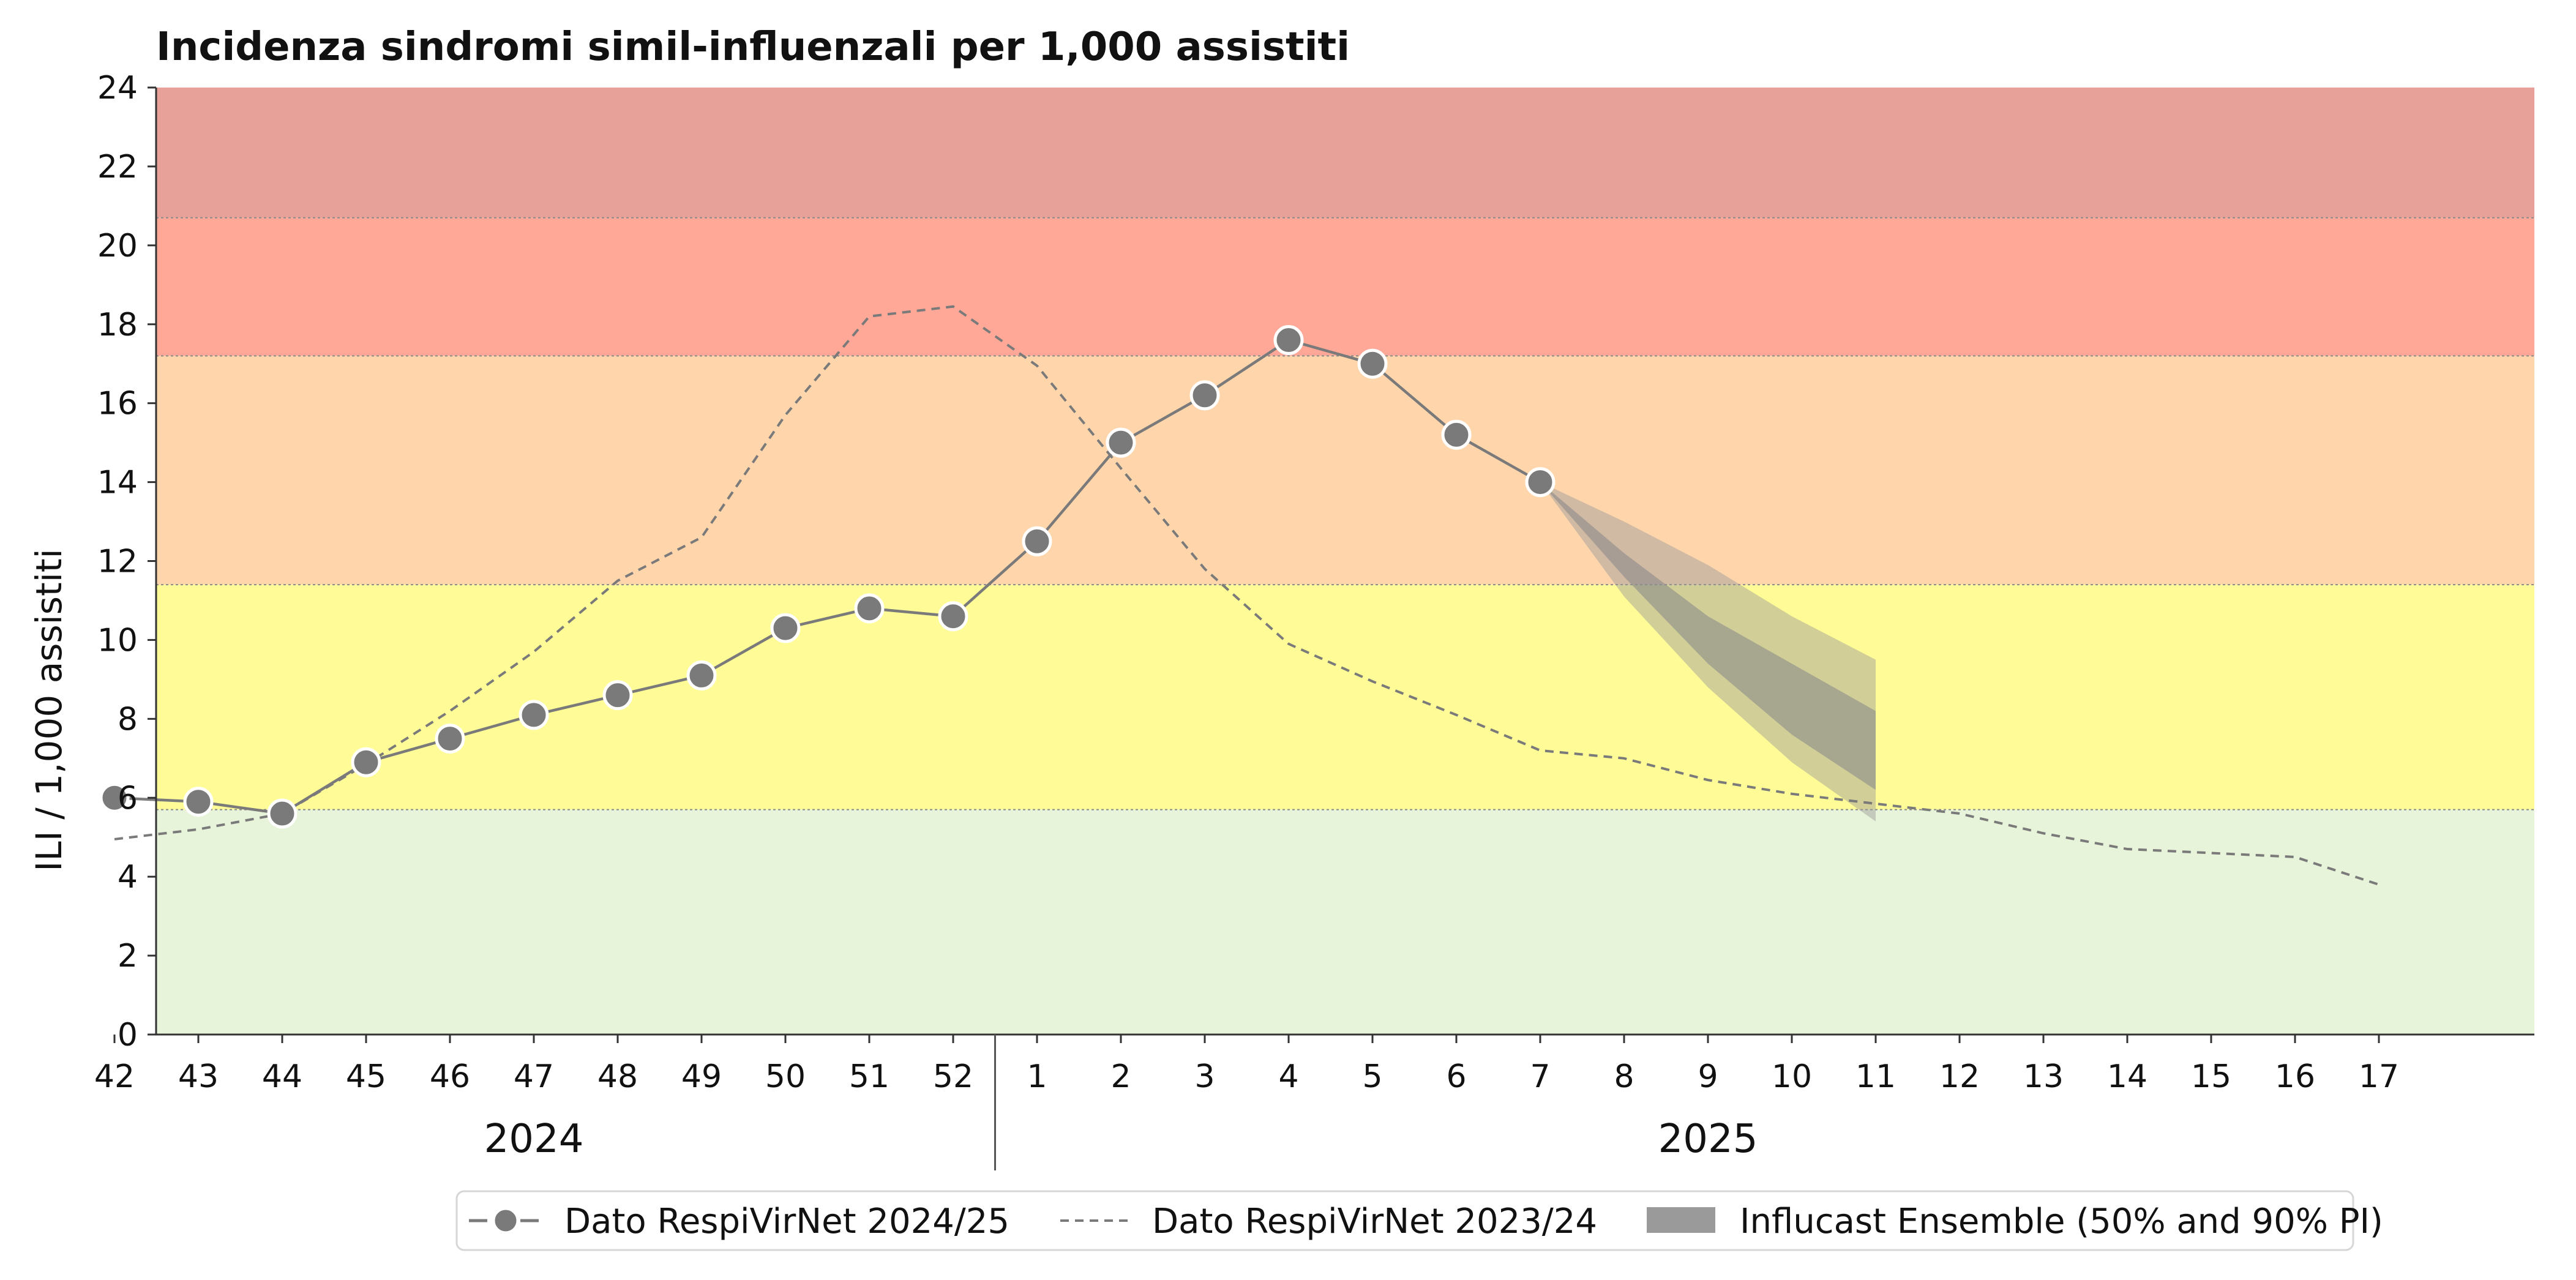  What do you see at coordinates (869, 1076) in the screenshot?
I see `x-tick-label-51: 51` at bounding box center [869, 1076].